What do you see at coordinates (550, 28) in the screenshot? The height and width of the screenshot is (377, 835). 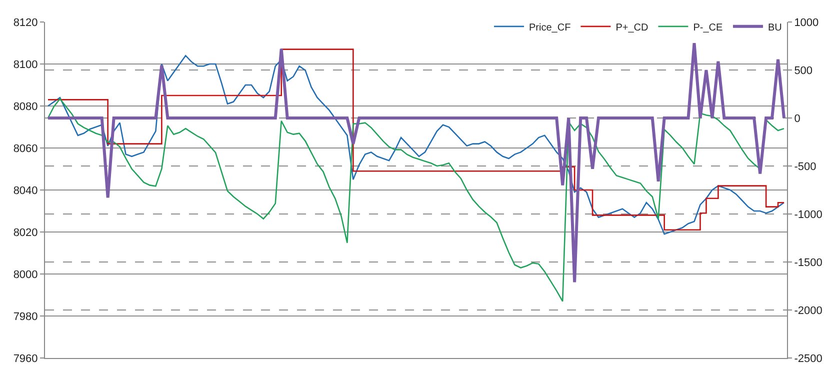 I see `legend-label: Price_CF` at bounding box center [550, 28].